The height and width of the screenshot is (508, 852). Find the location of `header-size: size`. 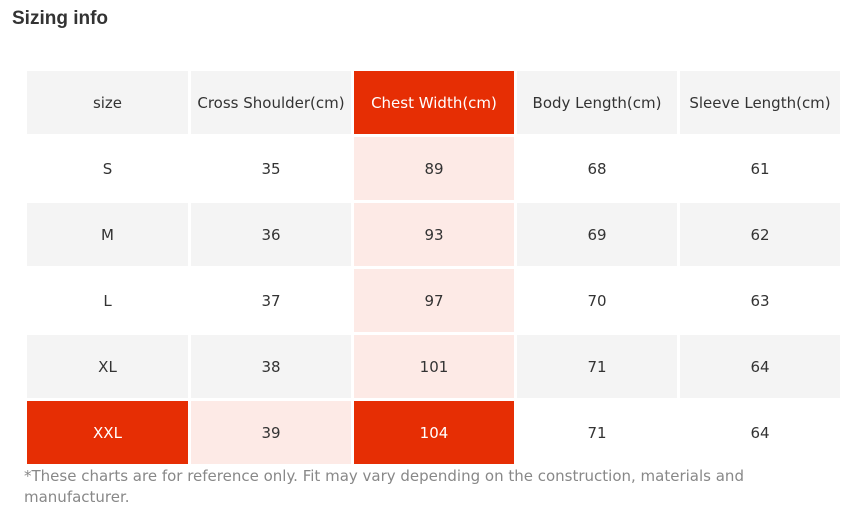

header-size: size is located at coordinates (107, 102).